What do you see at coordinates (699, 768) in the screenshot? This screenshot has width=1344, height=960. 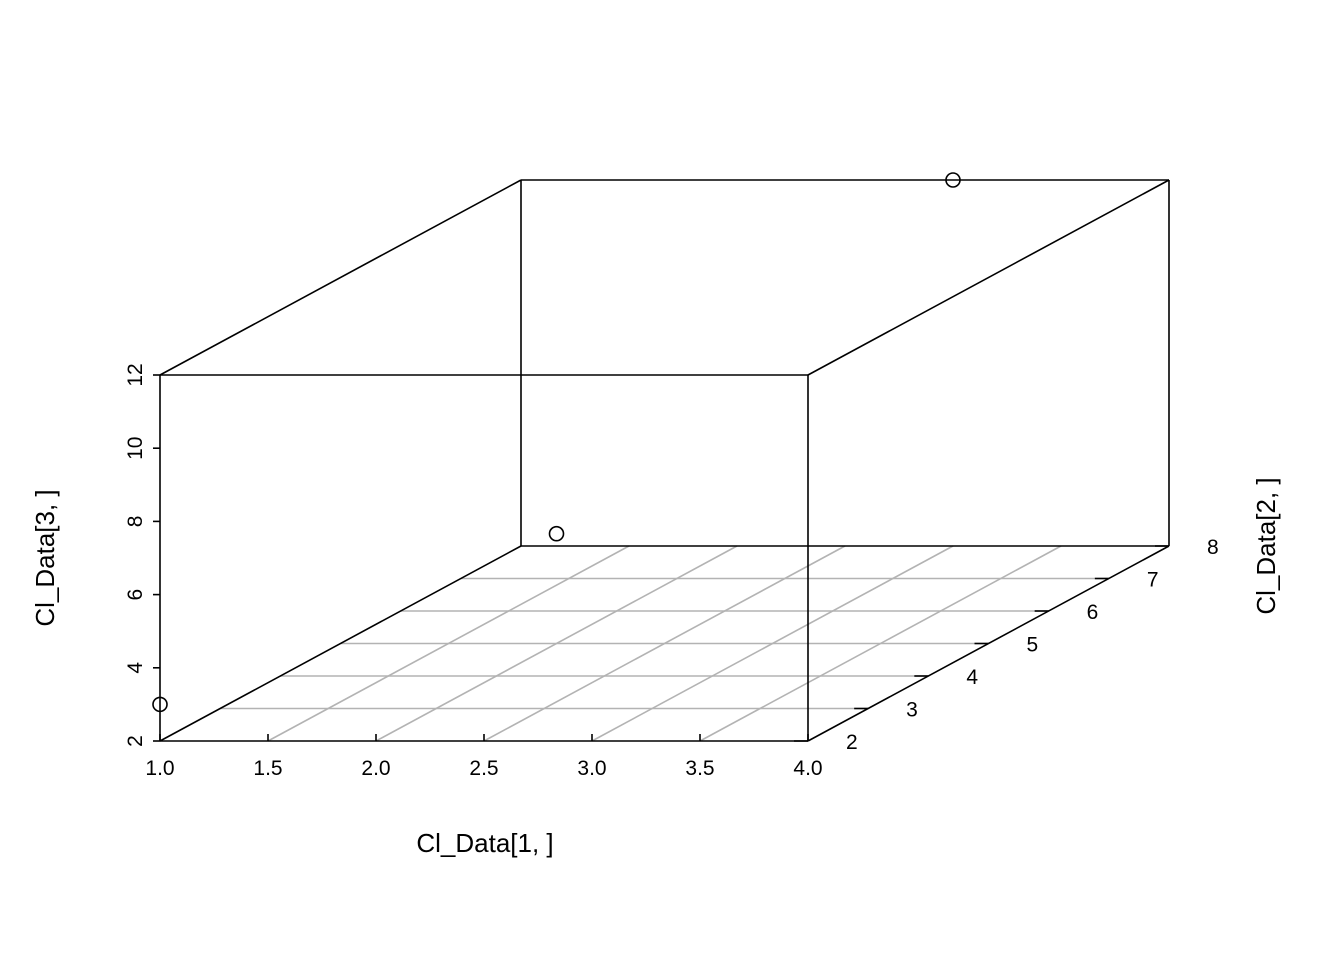 I see `x-tick-label: 3.5` at bounding box center [699, 768].